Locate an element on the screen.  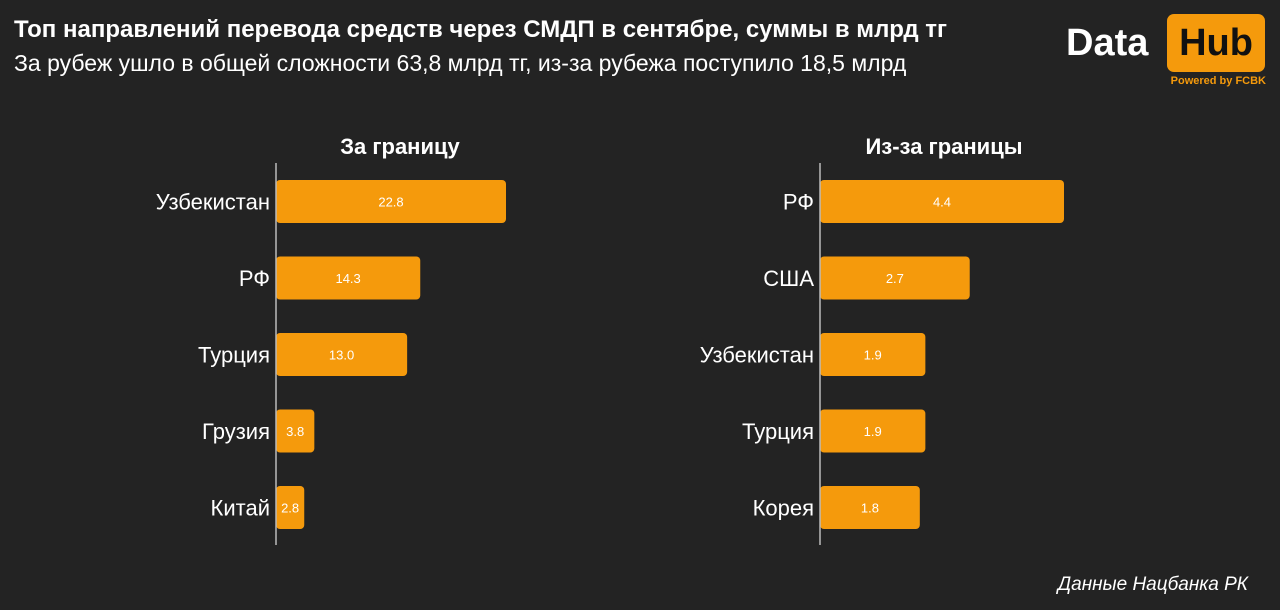
panel-title: За границу is located at coordinates (400, 146).